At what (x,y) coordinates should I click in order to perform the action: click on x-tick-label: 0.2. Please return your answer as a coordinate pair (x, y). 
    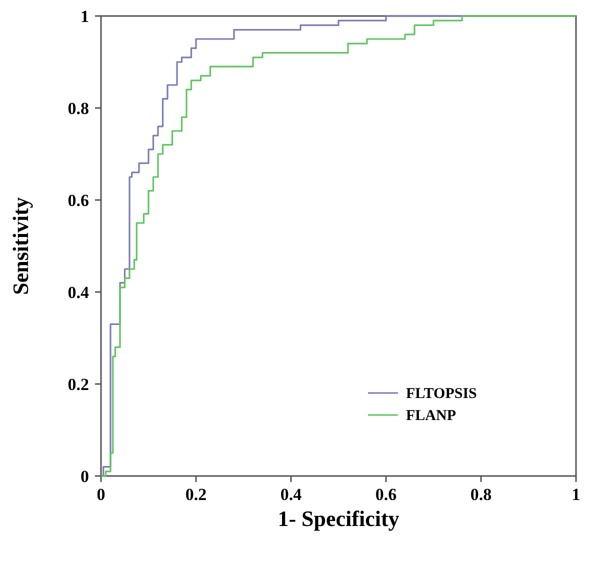
    Looking at the image, I should click on (196, 494).